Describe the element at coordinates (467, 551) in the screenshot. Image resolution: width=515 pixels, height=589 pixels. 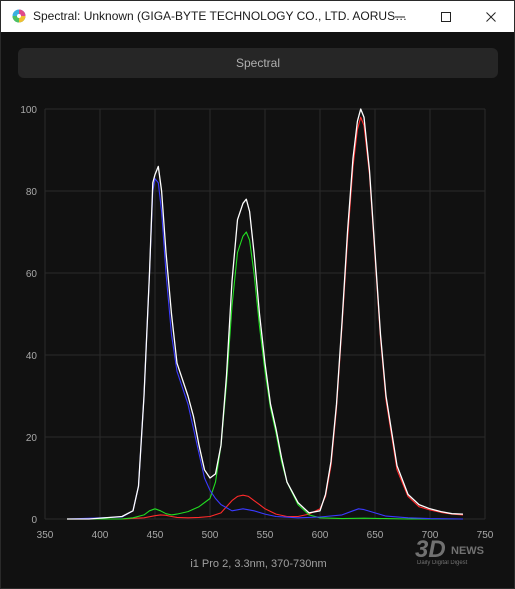
I see `watermark-sub1: NEWS` at that location.